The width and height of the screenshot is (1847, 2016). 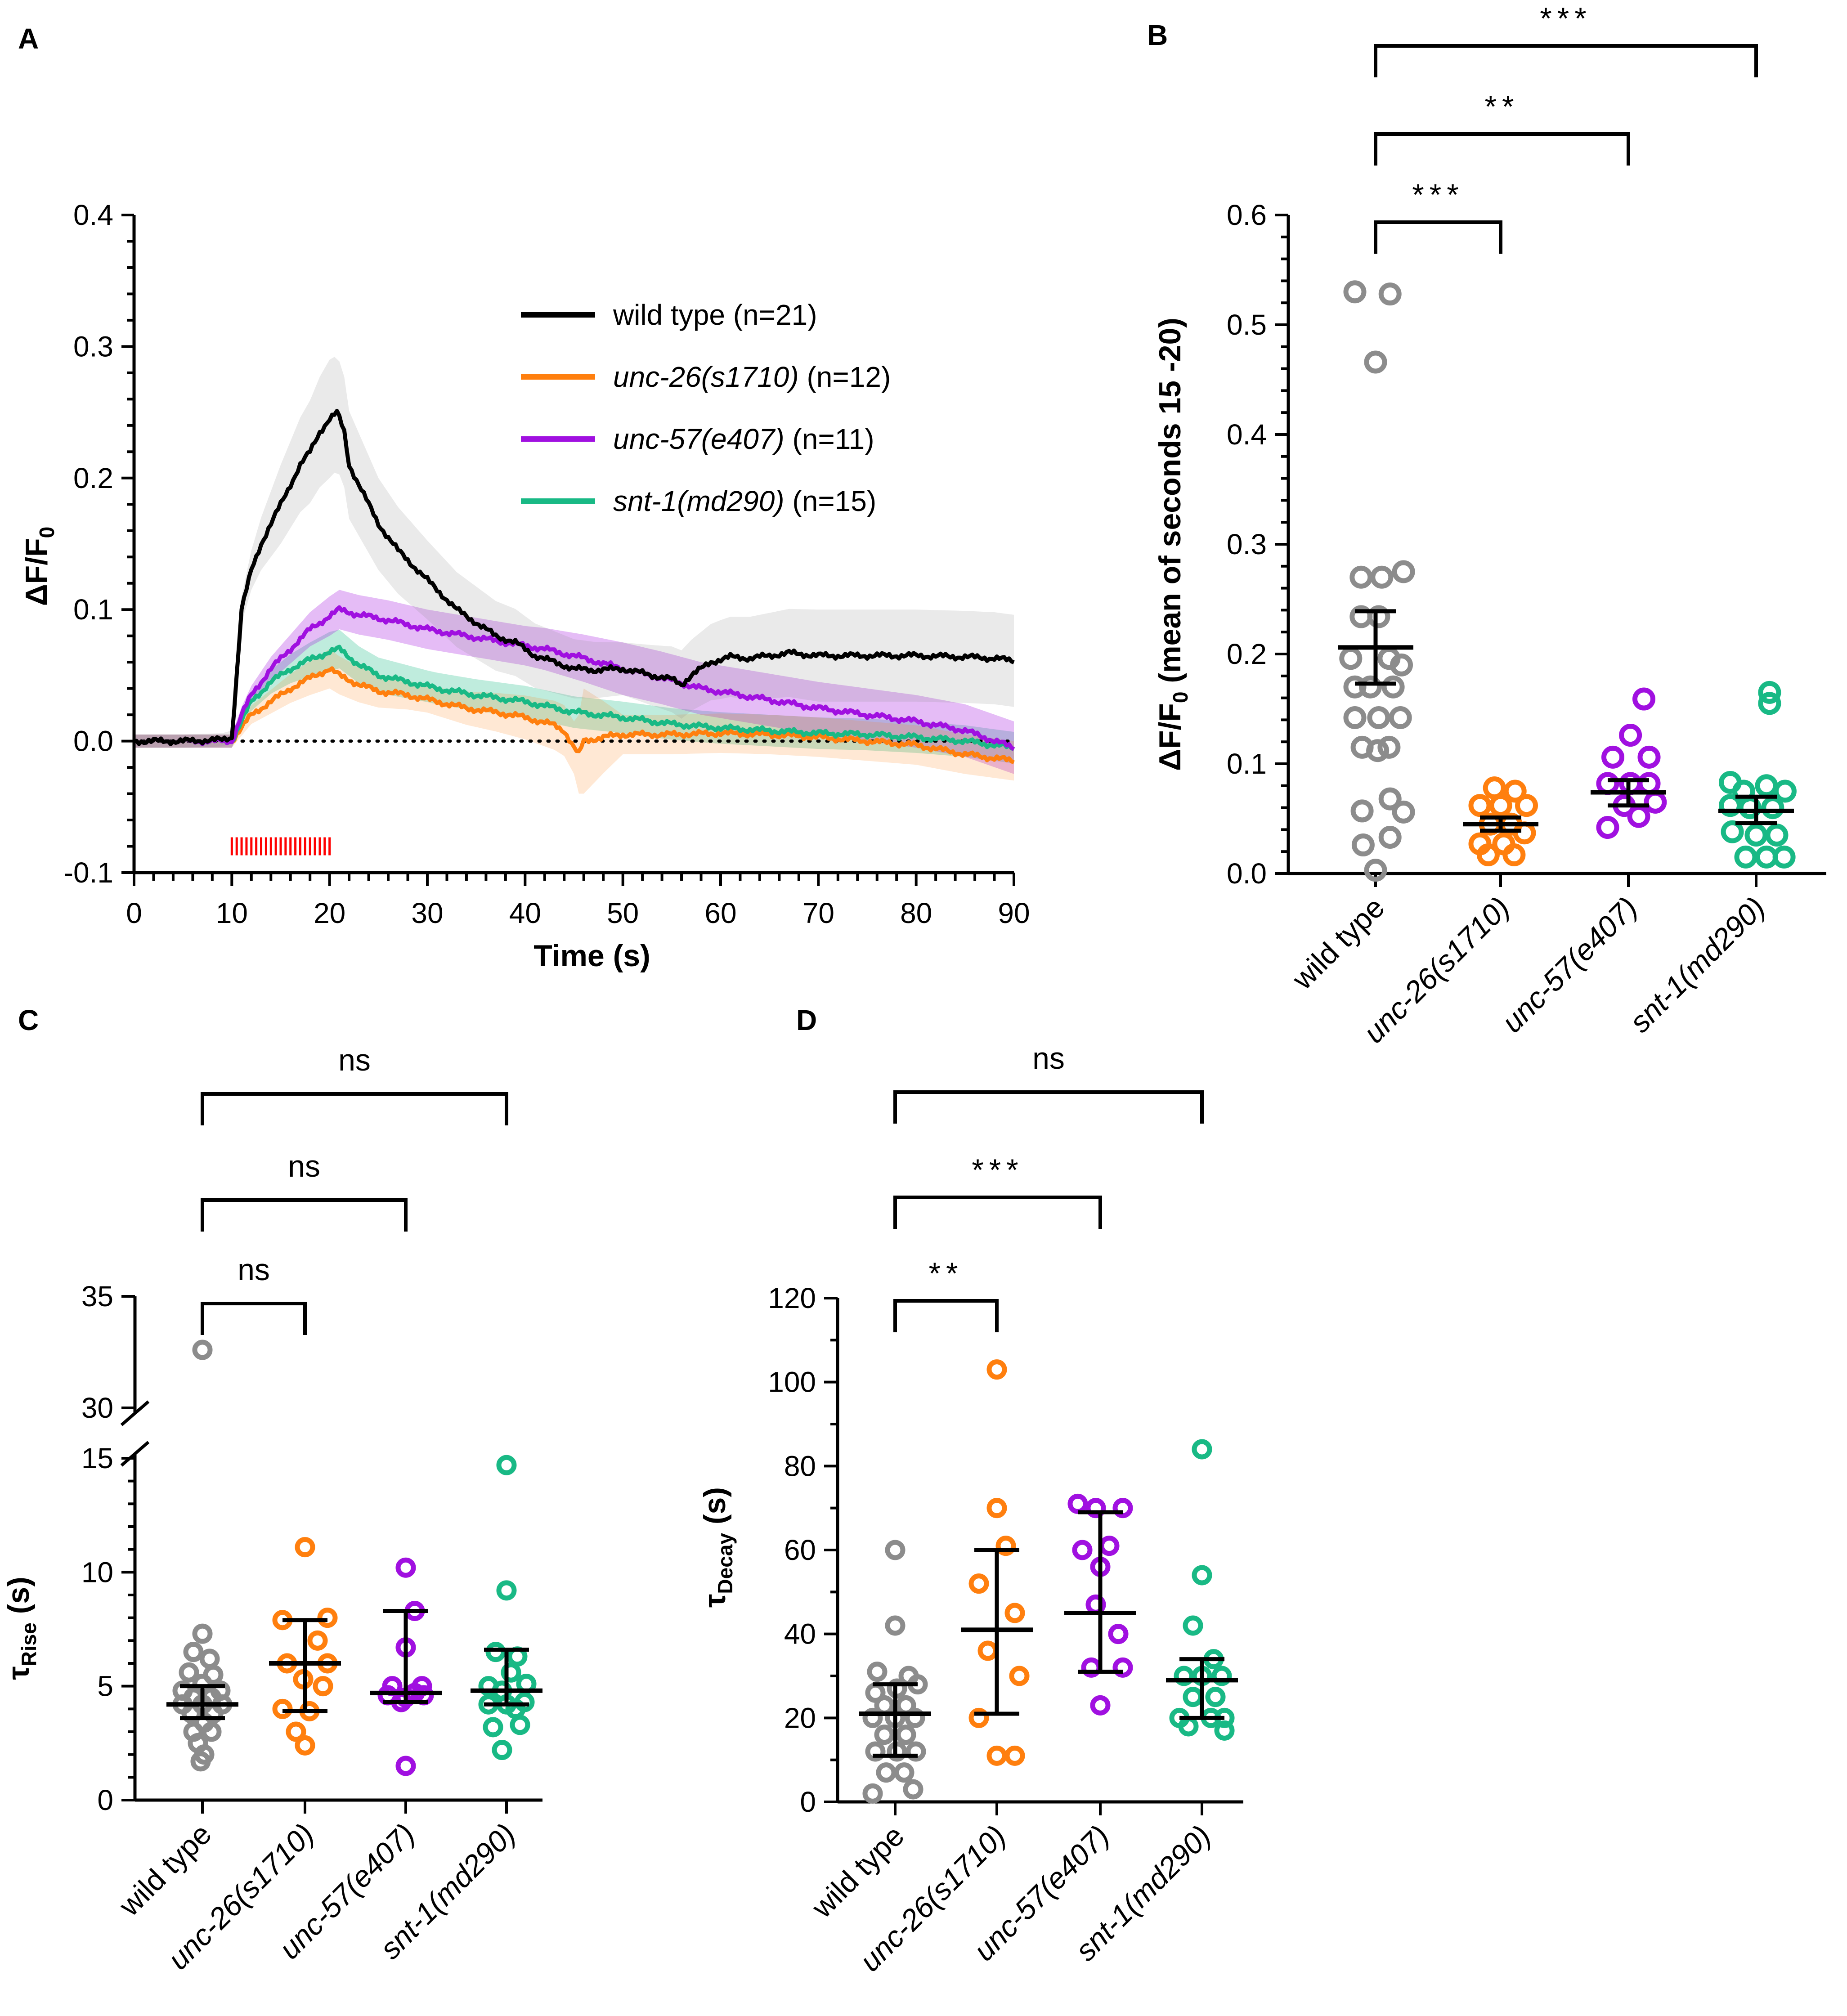 What do you see at coordinates (800, 1550) in the screenshot?
I see `y-tick-label: 60` at bounding box center [800, 1550].